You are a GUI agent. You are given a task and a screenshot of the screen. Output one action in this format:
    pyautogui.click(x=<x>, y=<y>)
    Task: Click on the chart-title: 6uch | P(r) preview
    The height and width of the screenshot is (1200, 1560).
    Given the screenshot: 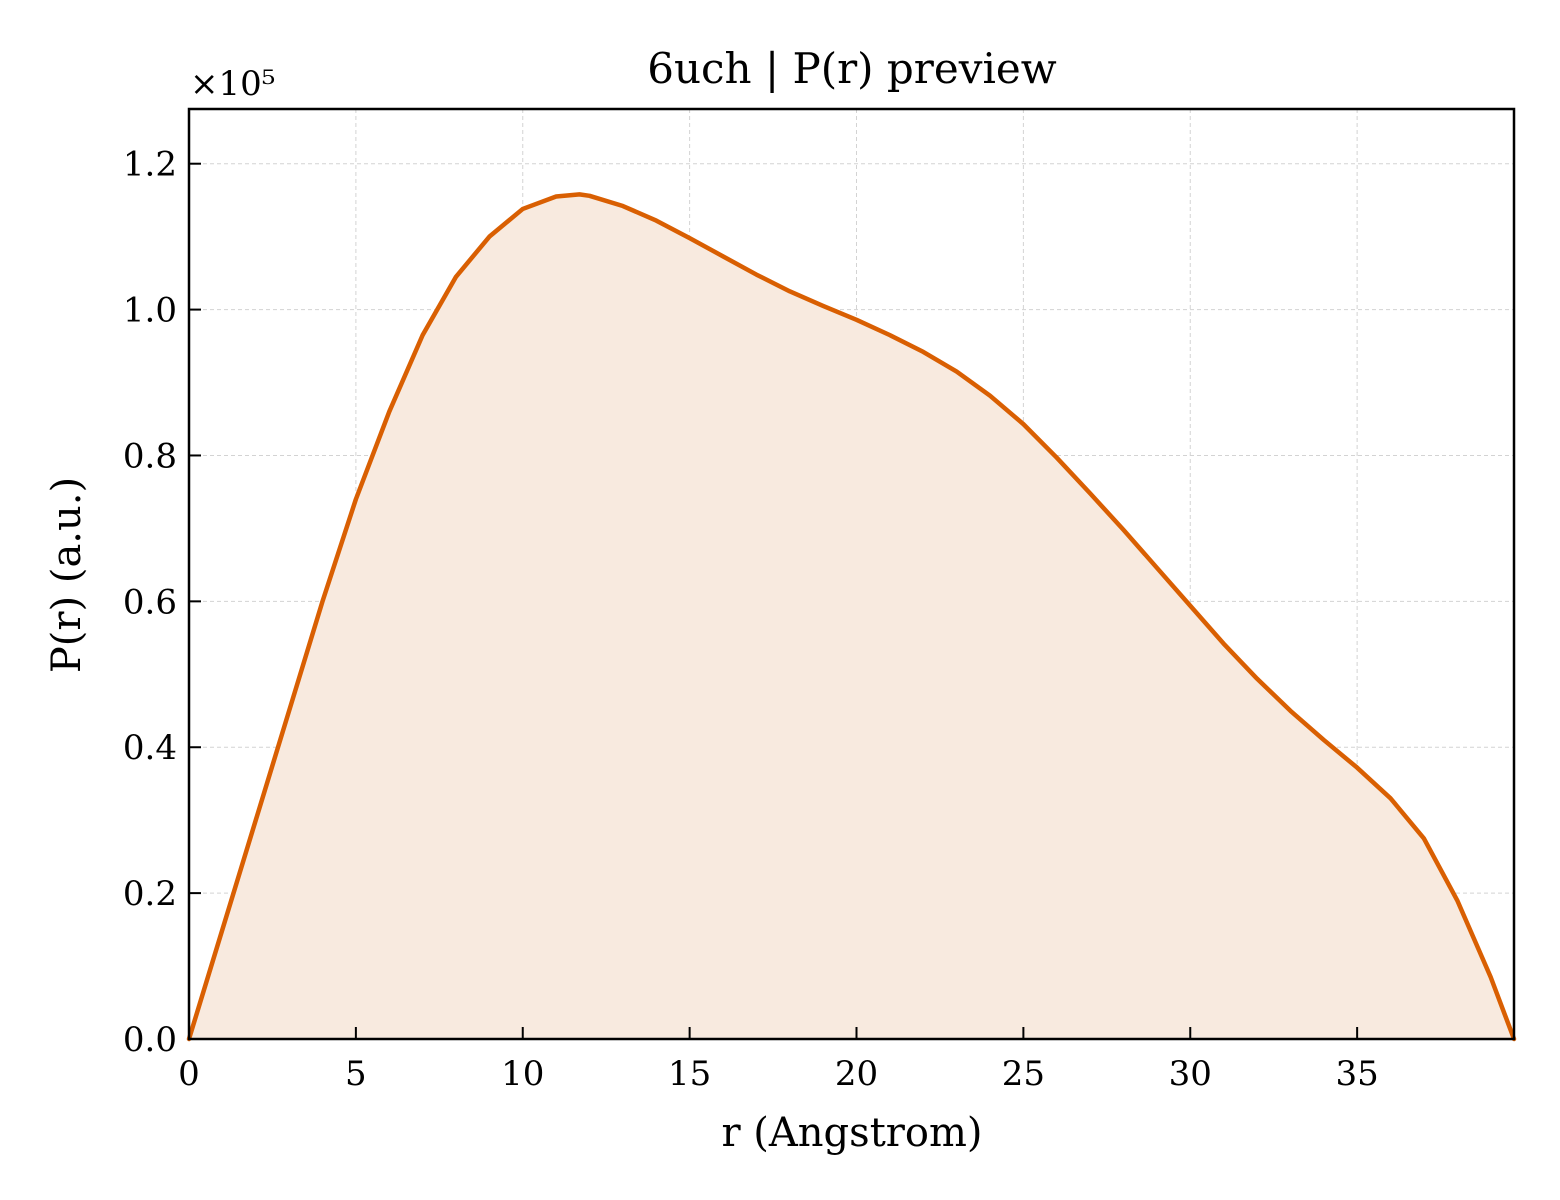 What is the action you would take?
    pyautogui.click(x=851, y=68)
    